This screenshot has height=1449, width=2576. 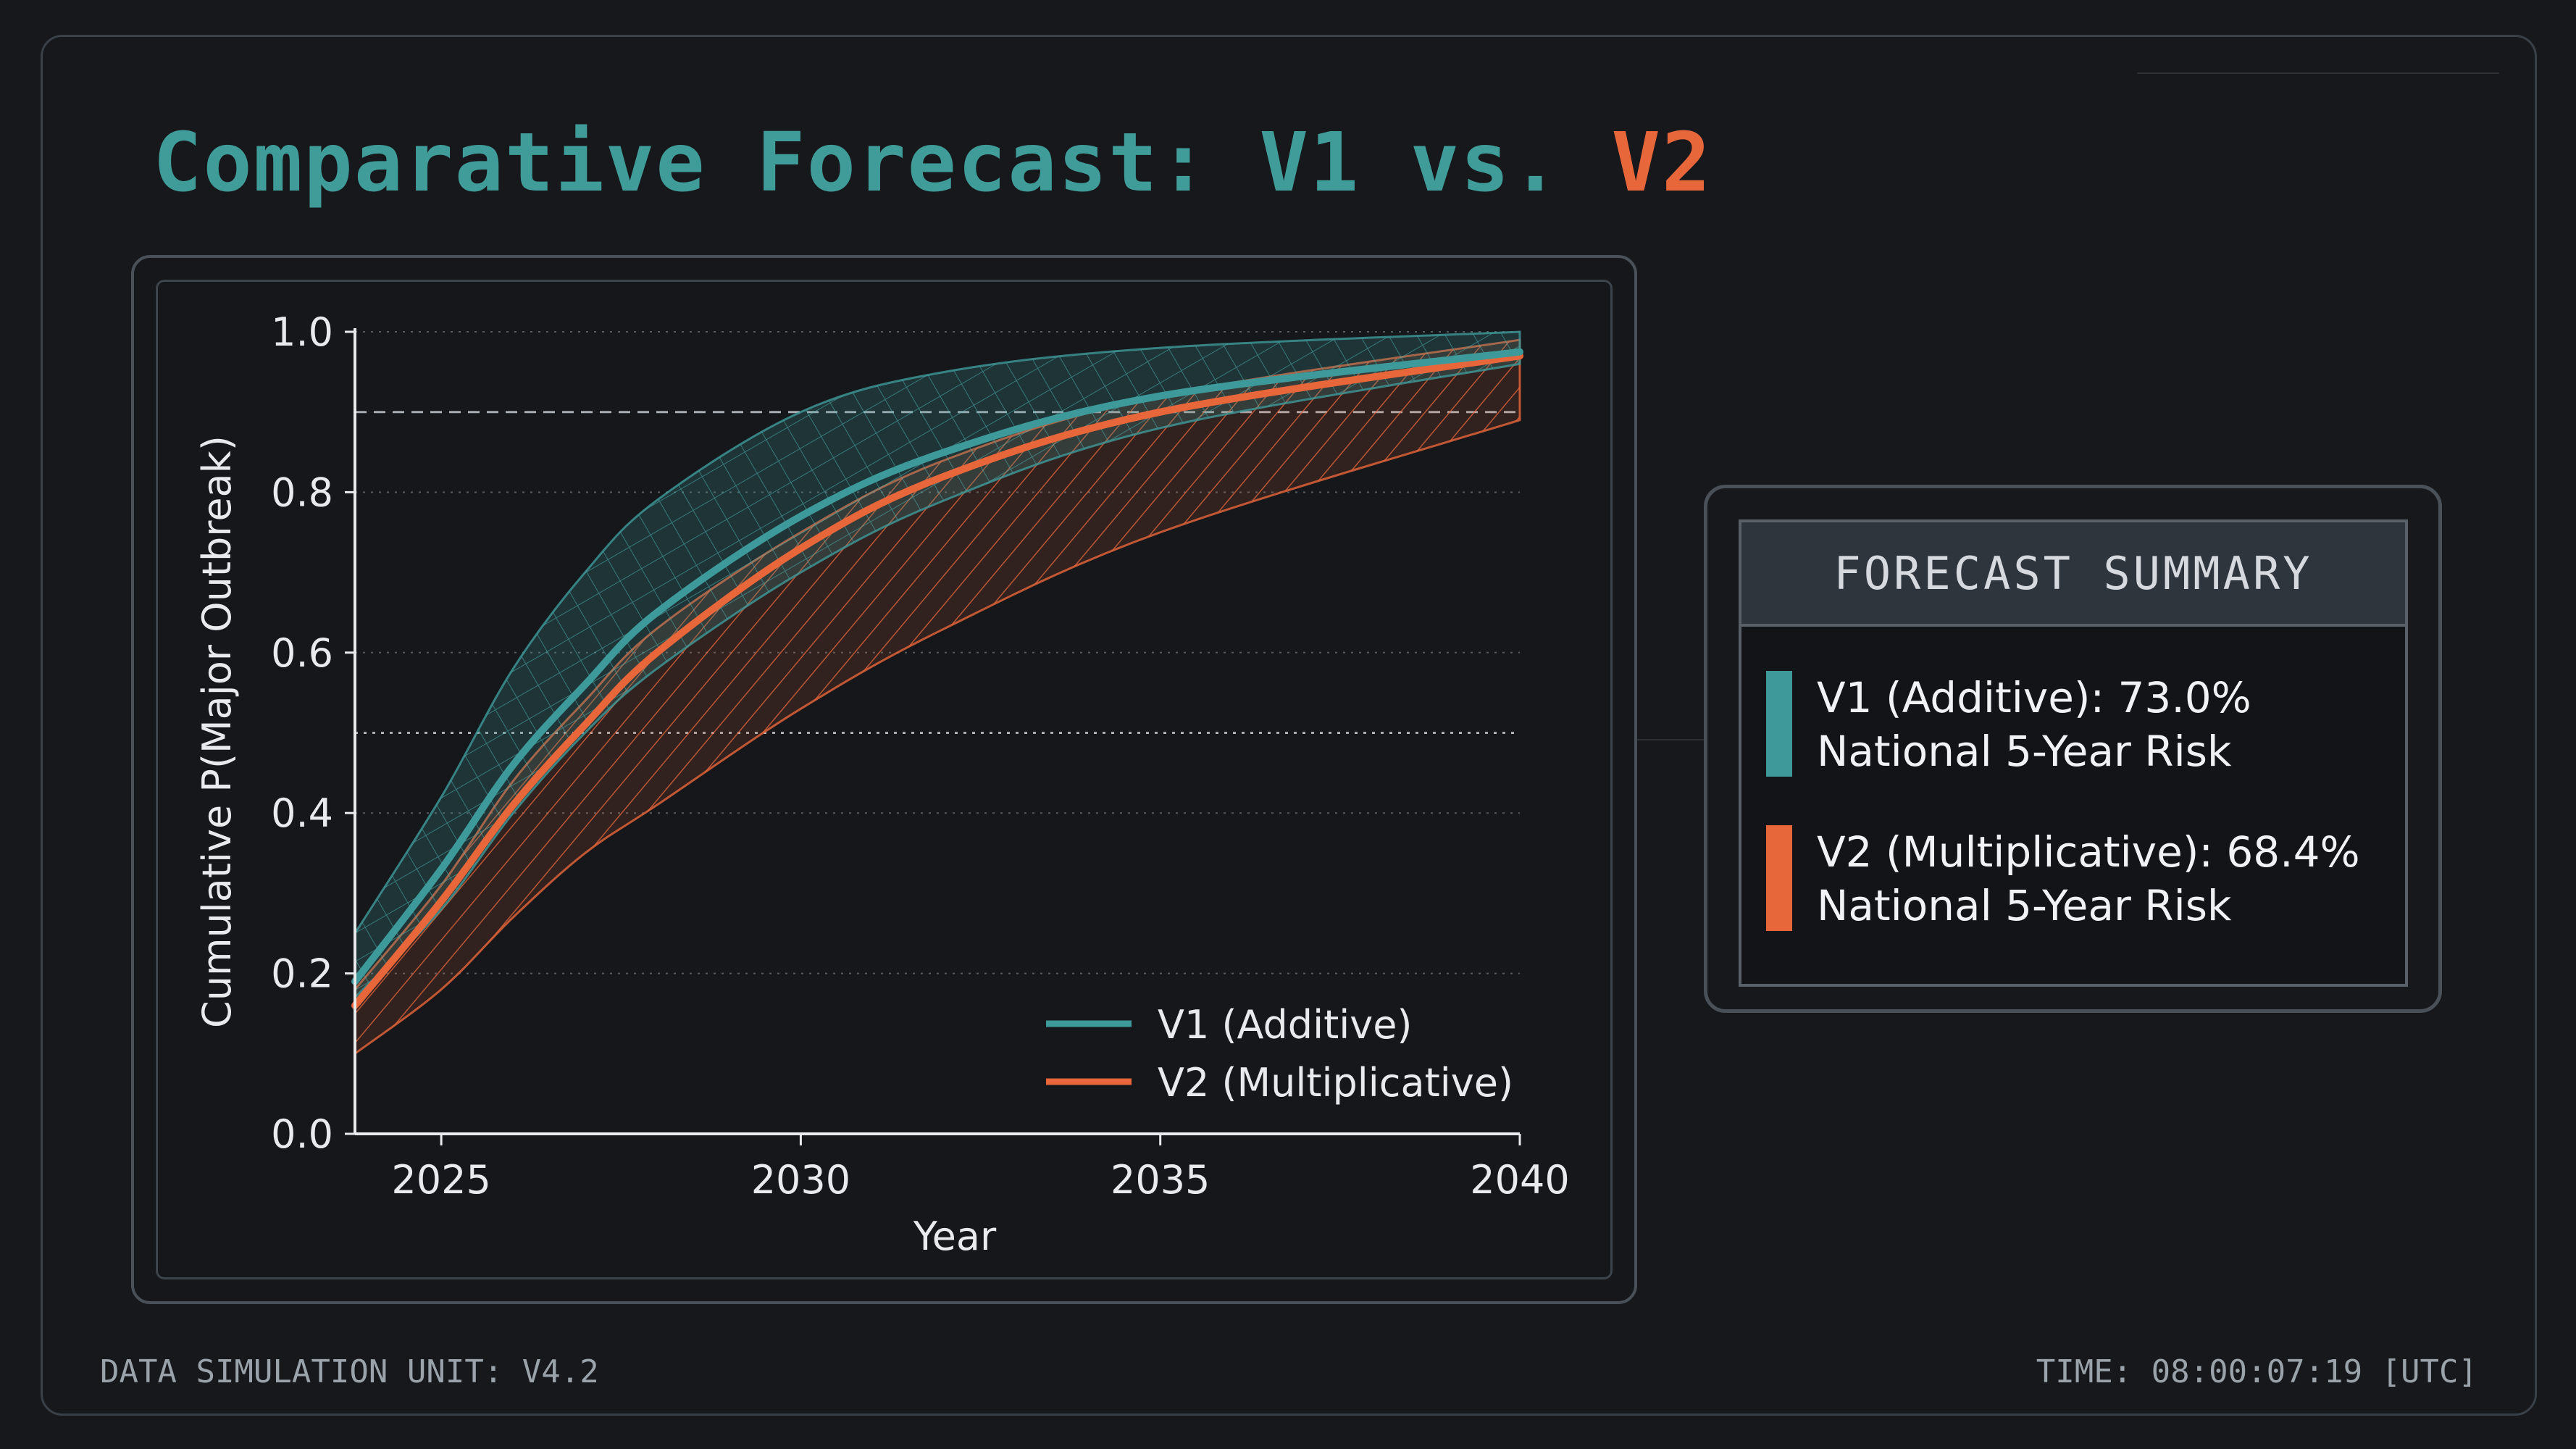 I want to click on v2-risk-label: National 5-Year Risk, so click(x=2024, y=905).